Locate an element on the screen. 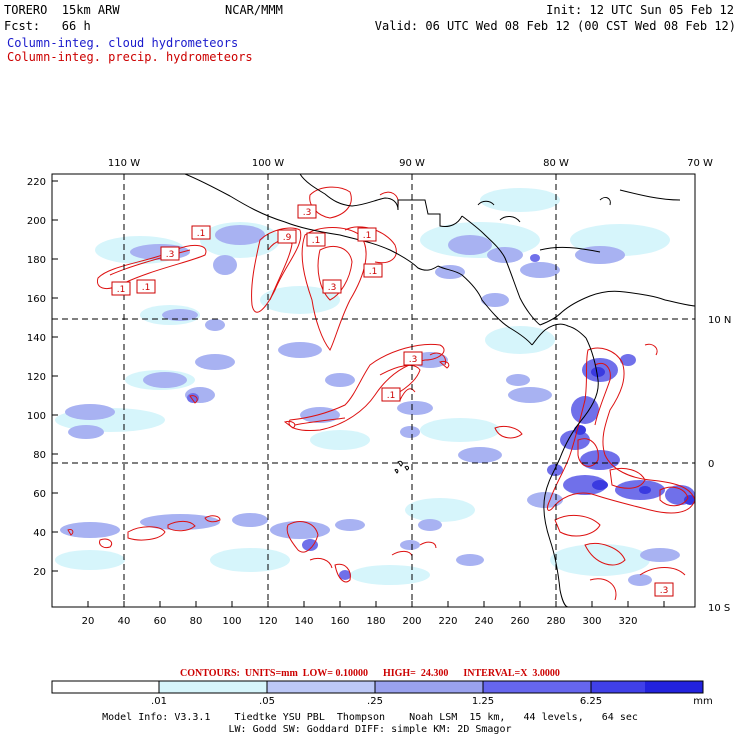  field-precip-label: Column-integ. precip. hydrometeors is located at coordinates (130, 57).